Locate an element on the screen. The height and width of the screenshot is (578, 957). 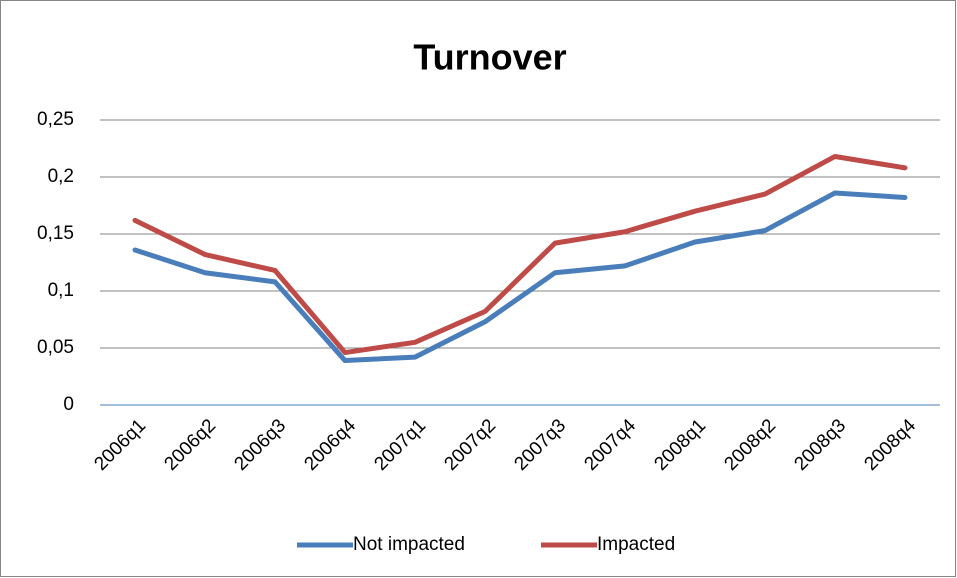
legend-label: Not impacted is located at coordinates (409, 544).